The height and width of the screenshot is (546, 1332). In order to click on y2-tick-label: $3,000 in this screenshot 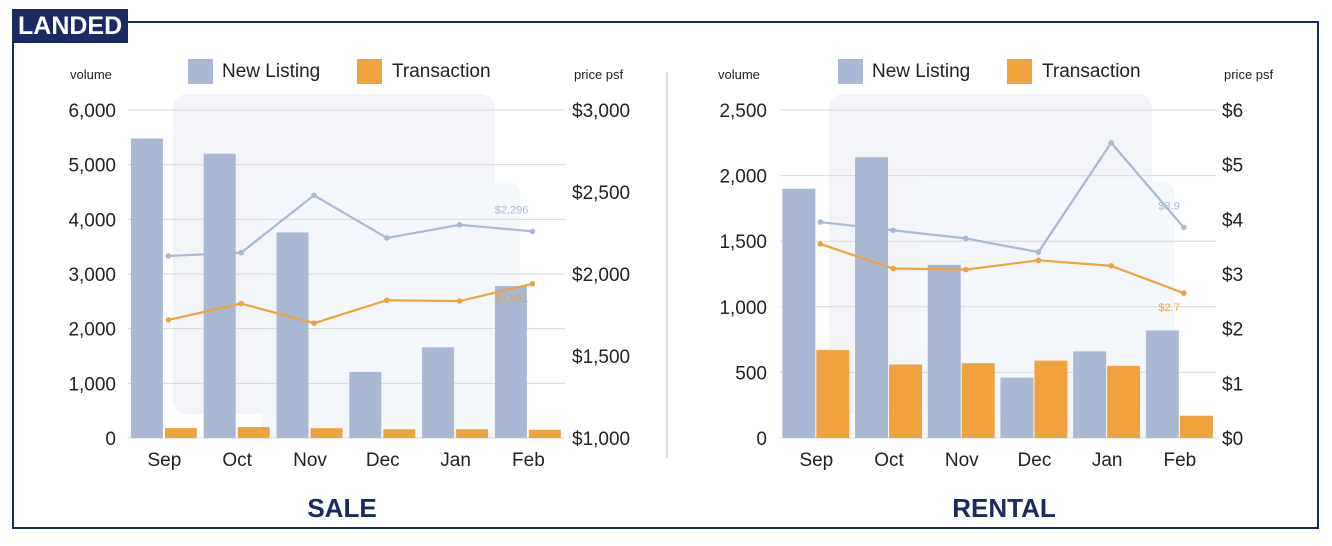, I will do `click(601, 111)`.